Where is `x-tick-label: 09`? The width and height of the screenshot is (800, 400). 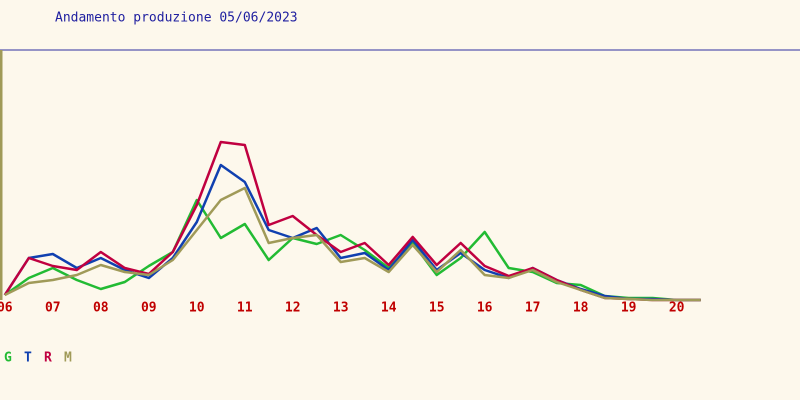
x-tick-label: 09 is located at coordinates (149, 308).